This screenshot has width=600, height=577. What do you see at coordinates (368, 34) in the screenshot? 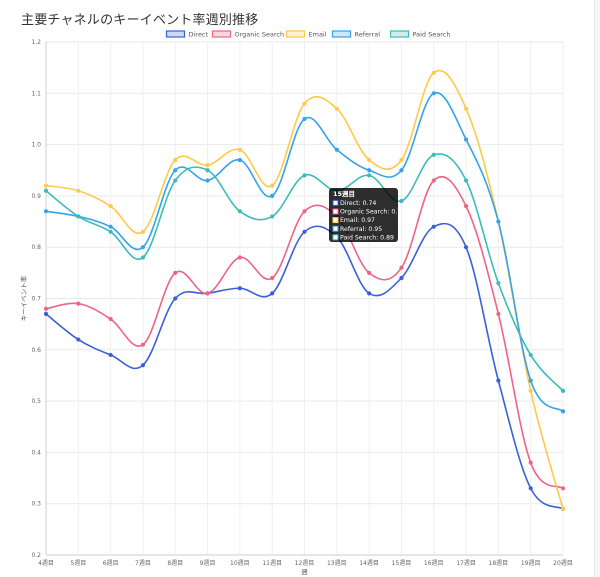
I see `legend-label: Referral` at bounding box center [368, 34].